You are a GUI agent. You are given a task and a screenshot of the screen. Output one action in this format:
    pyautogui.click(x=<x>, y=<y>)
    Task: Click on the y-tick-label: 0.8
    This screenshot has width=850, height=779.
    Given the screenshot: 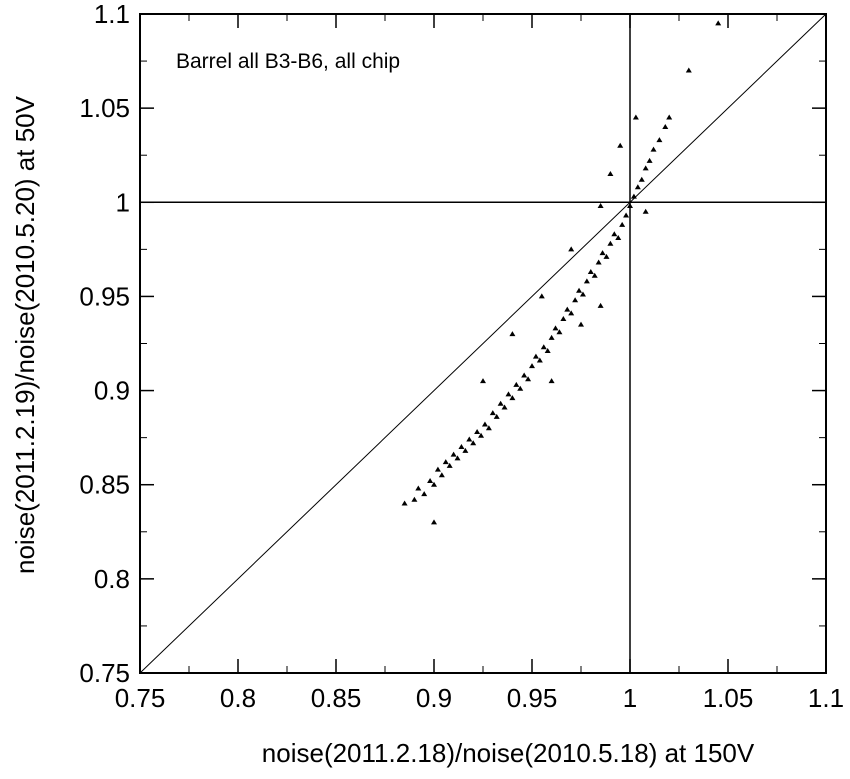 What is the action you would take?
    pyautogui.click(x=112, y=579)
    